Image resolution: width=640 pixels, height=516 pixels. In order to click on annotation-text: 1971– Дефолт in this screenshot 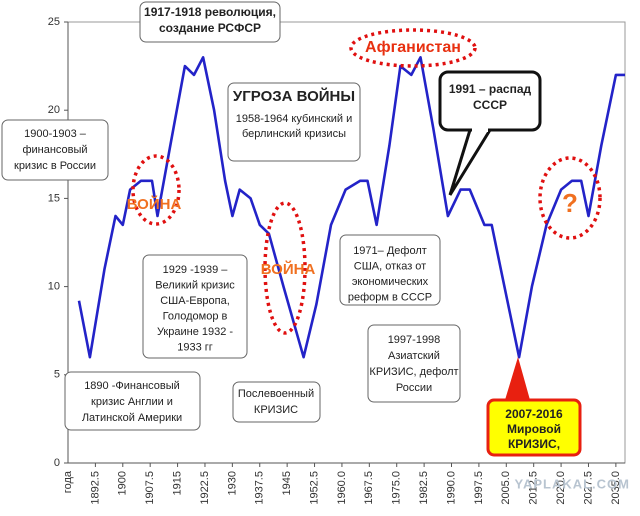, I will do `click(390, 251)`.